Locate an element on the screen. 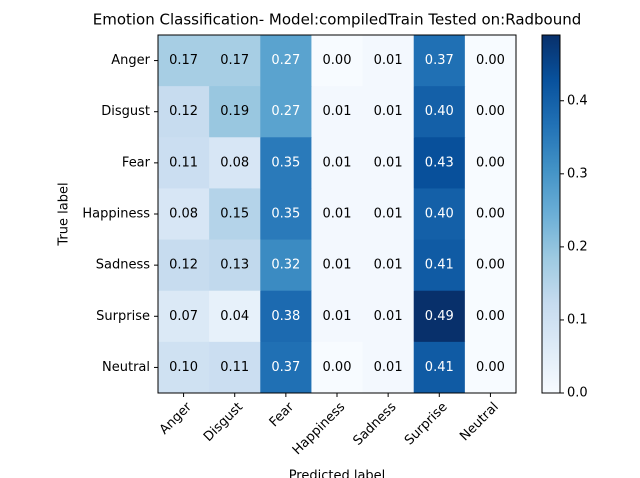 The width and height of the screenshot is (640, 478). colorbar-tick-label: 0.4 is located at coordinates (577, 100).